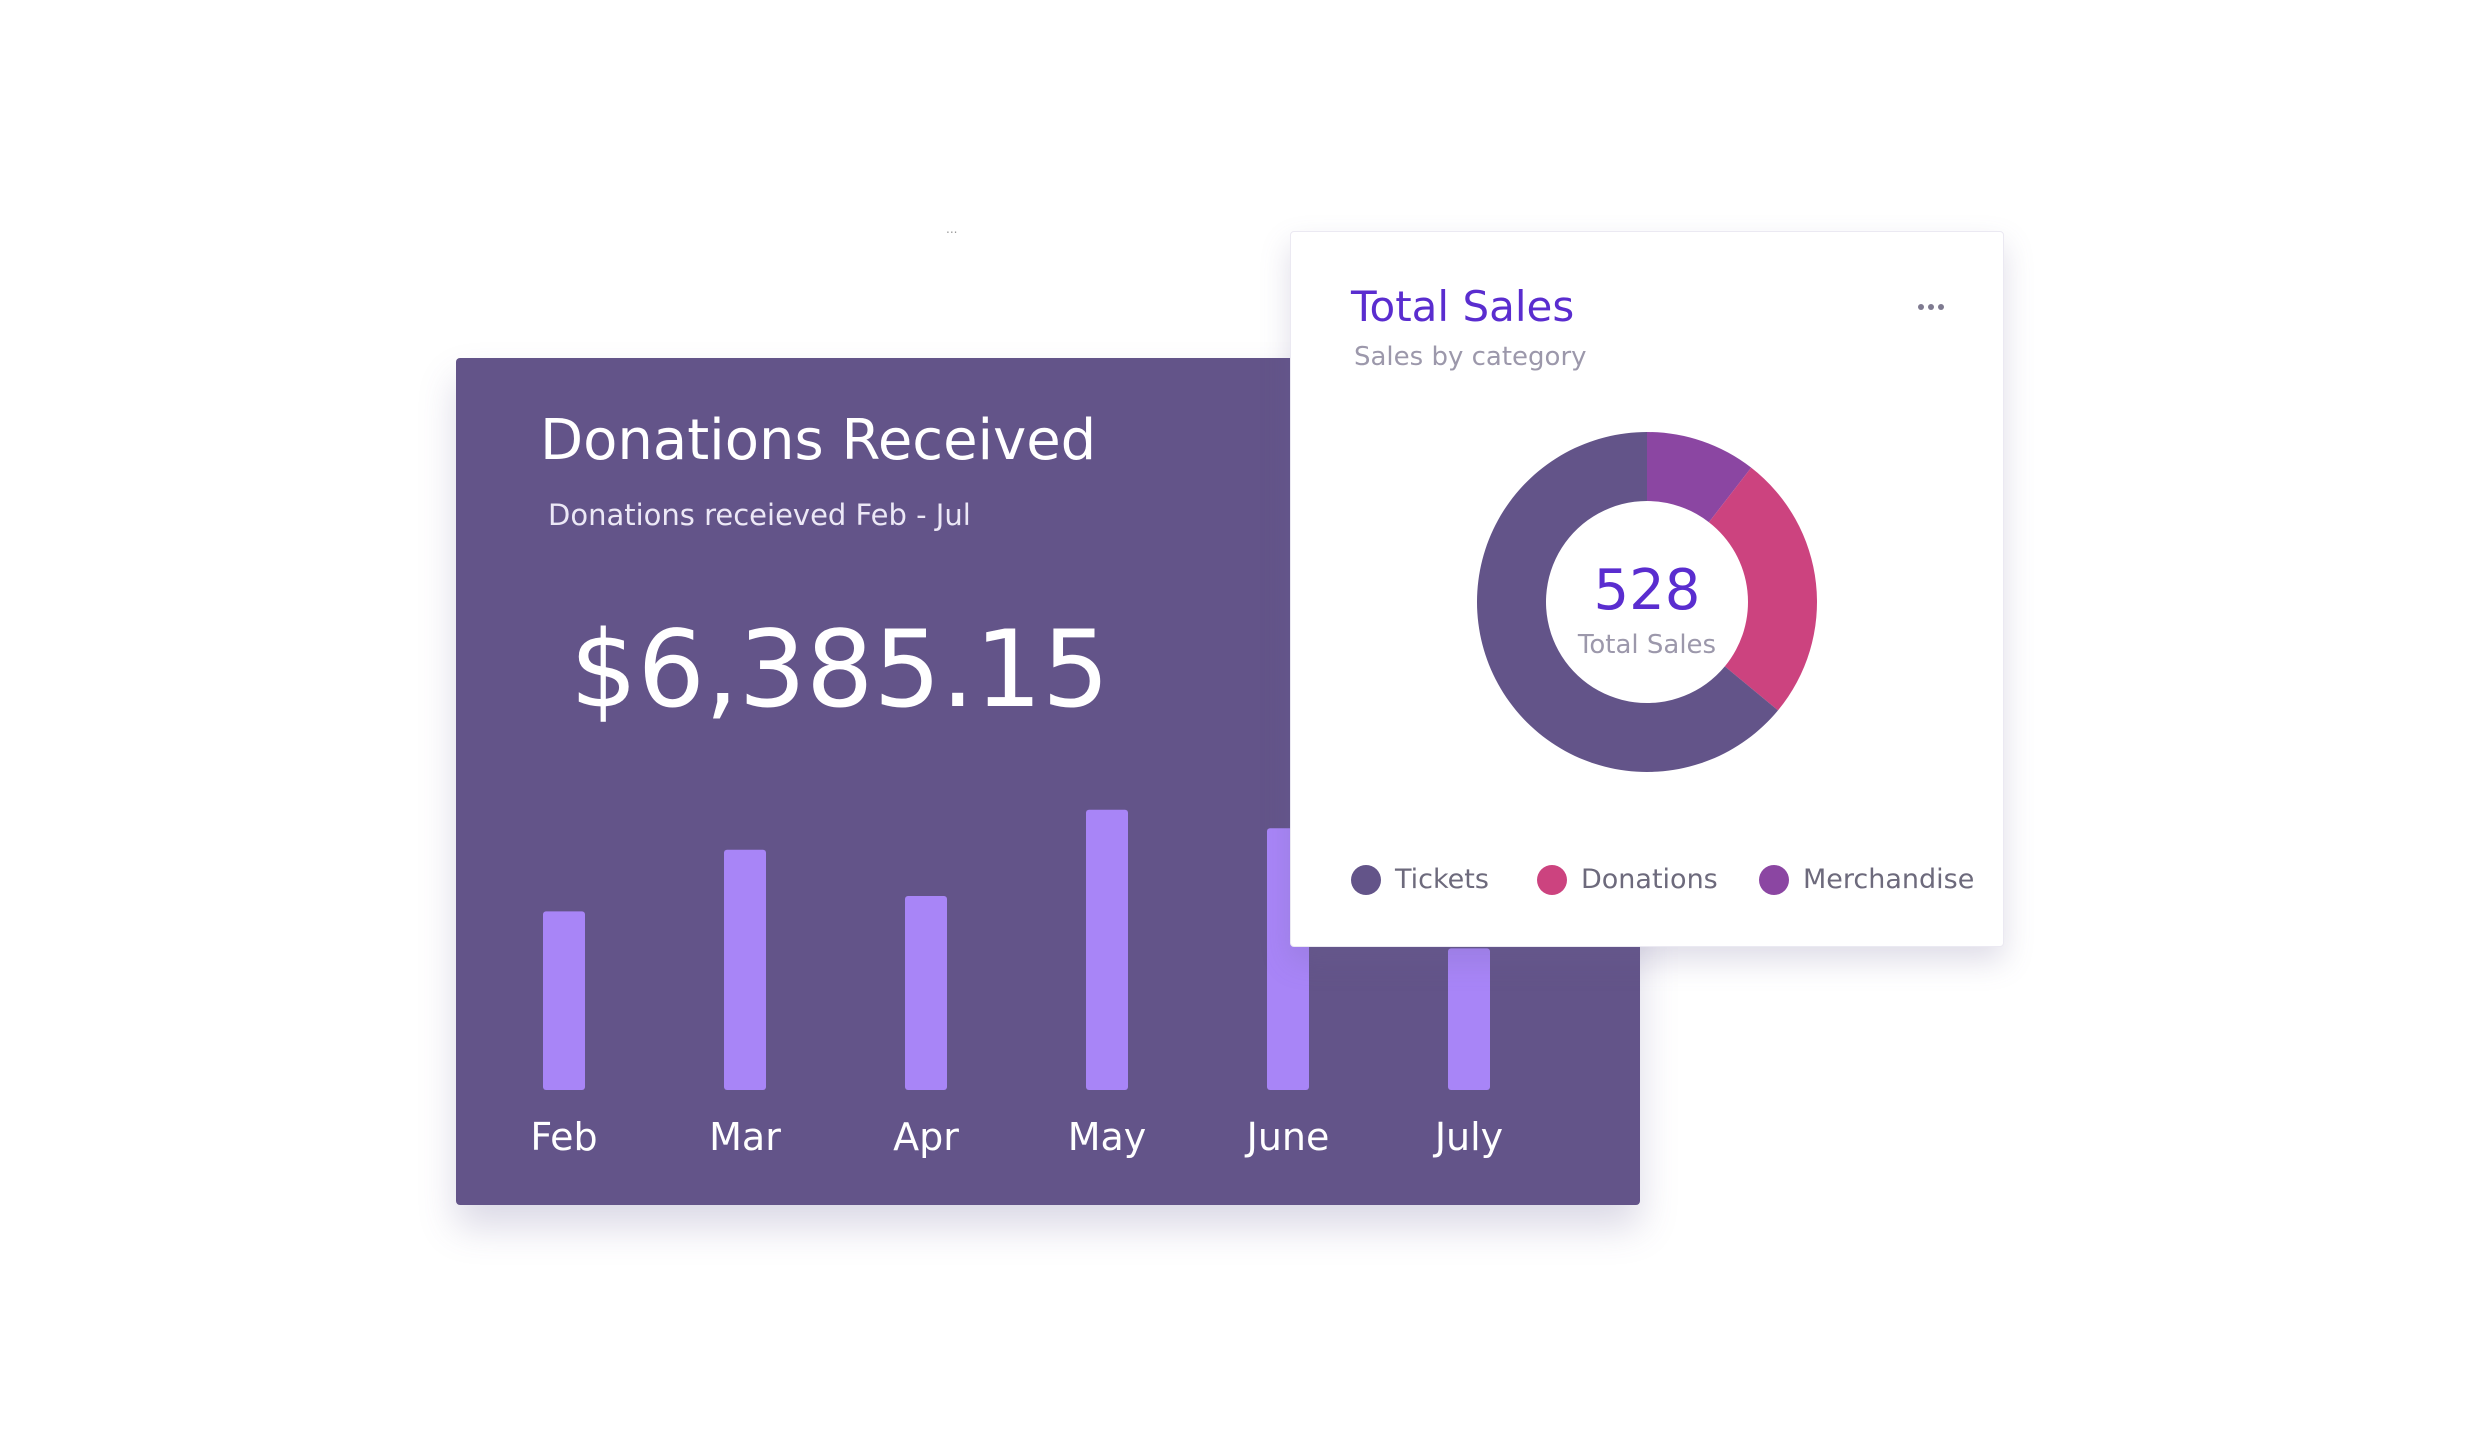  Describe the element at coordinates (1016, 984) in the screenshot. I see `donations-bar-chart: Feb Mar Apr May June July` at that location.